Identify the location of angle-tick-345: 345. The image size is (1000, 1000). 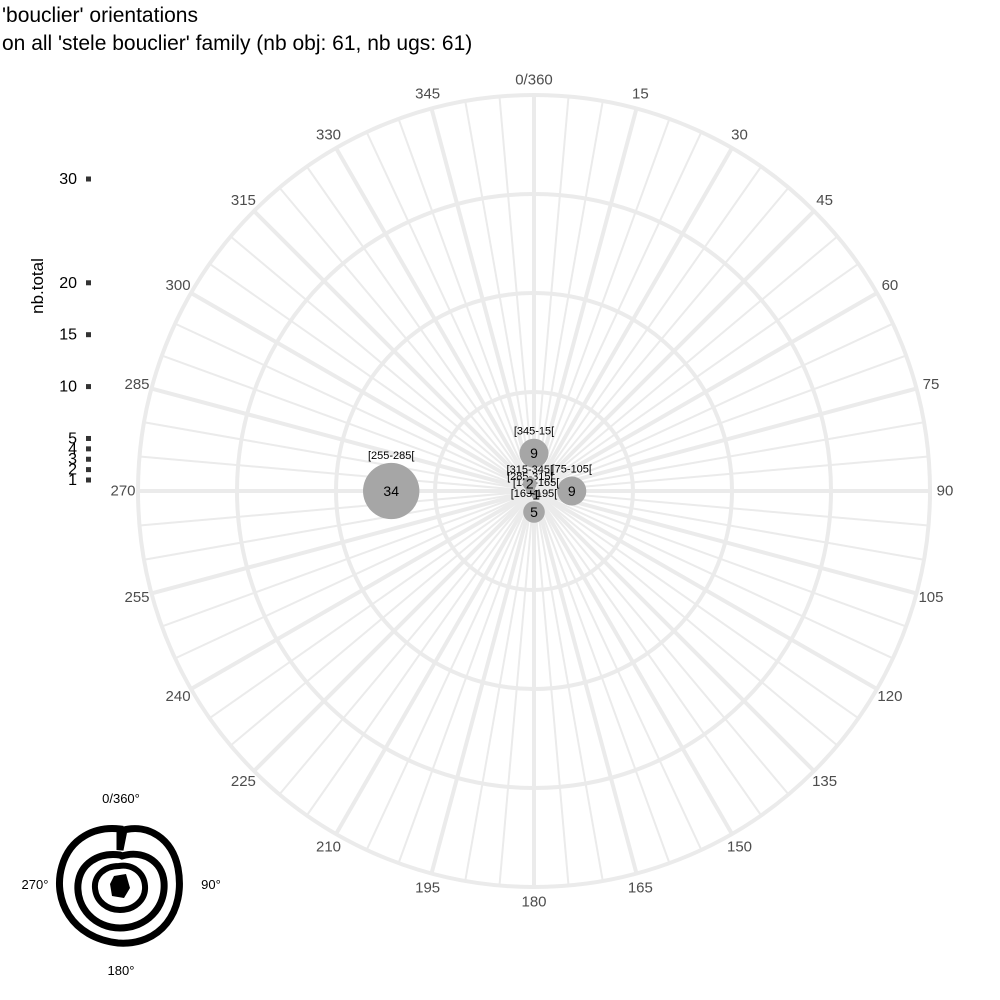
(427, 94).